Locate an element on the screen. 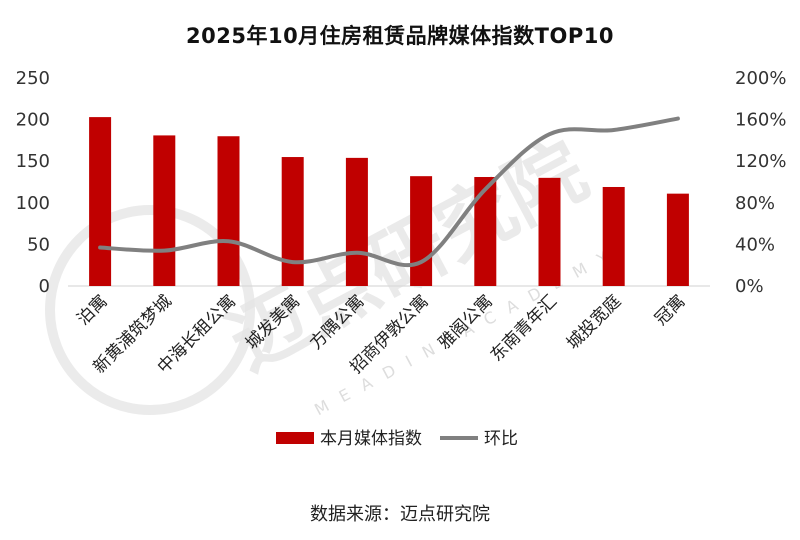  y-left-tick: 250 is located at coordinates (33, 78).